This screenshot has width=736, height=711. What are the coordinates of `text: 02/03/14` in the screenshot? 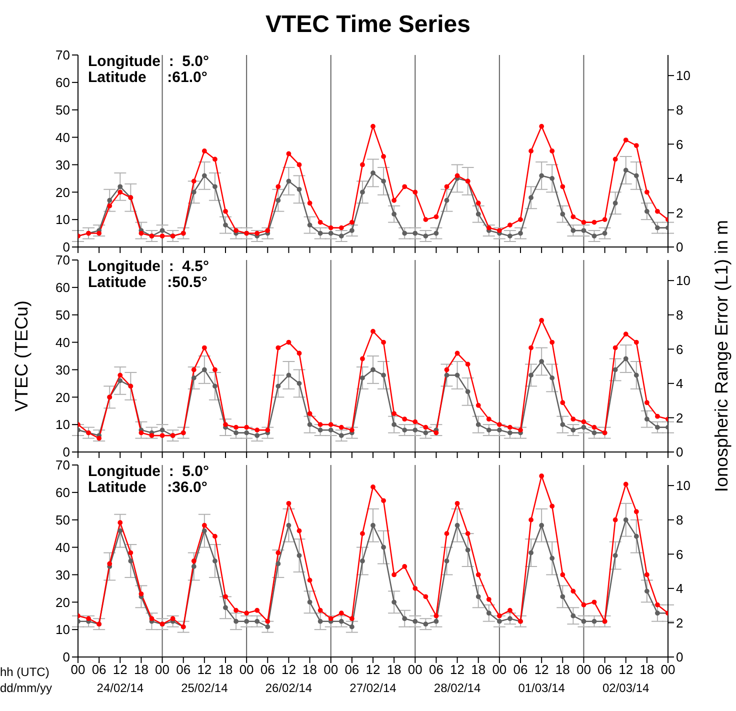 It's located at (626, 688).